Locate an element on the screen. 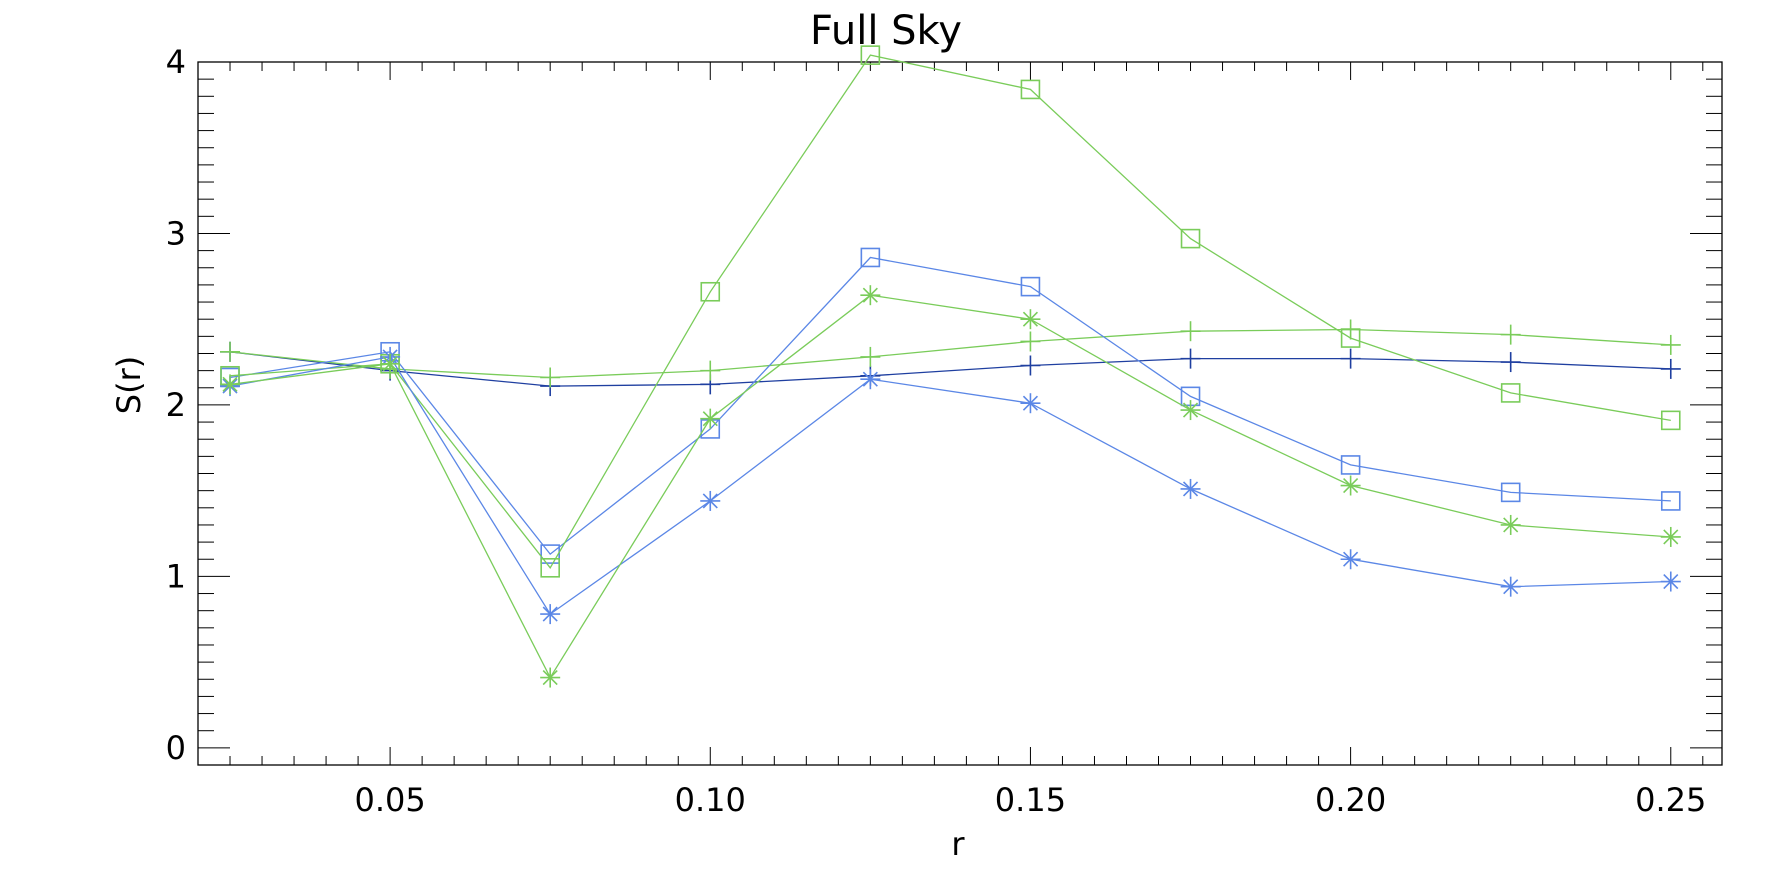 The image size is (1771, 886). x-tick-label: 0.10 is located at coordinates (710, 800).